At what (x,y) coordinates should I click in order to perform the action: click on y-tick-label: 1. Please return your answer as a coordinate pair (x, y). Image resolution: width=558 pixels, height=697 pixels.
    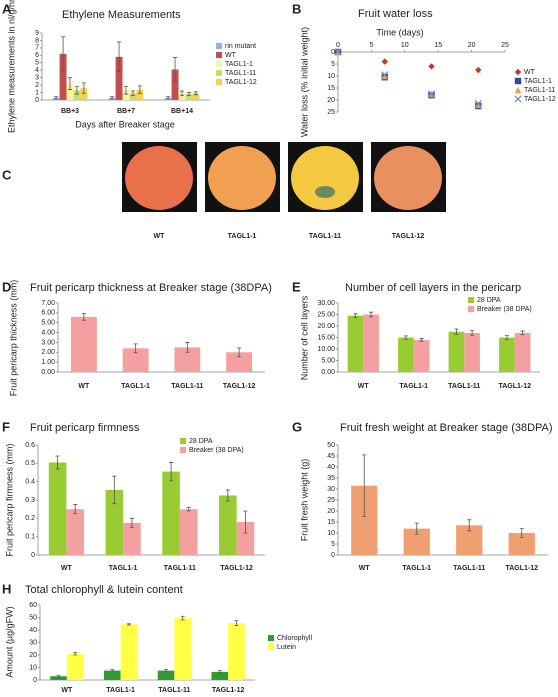
    Looking at the image, I should click on (37, 92).